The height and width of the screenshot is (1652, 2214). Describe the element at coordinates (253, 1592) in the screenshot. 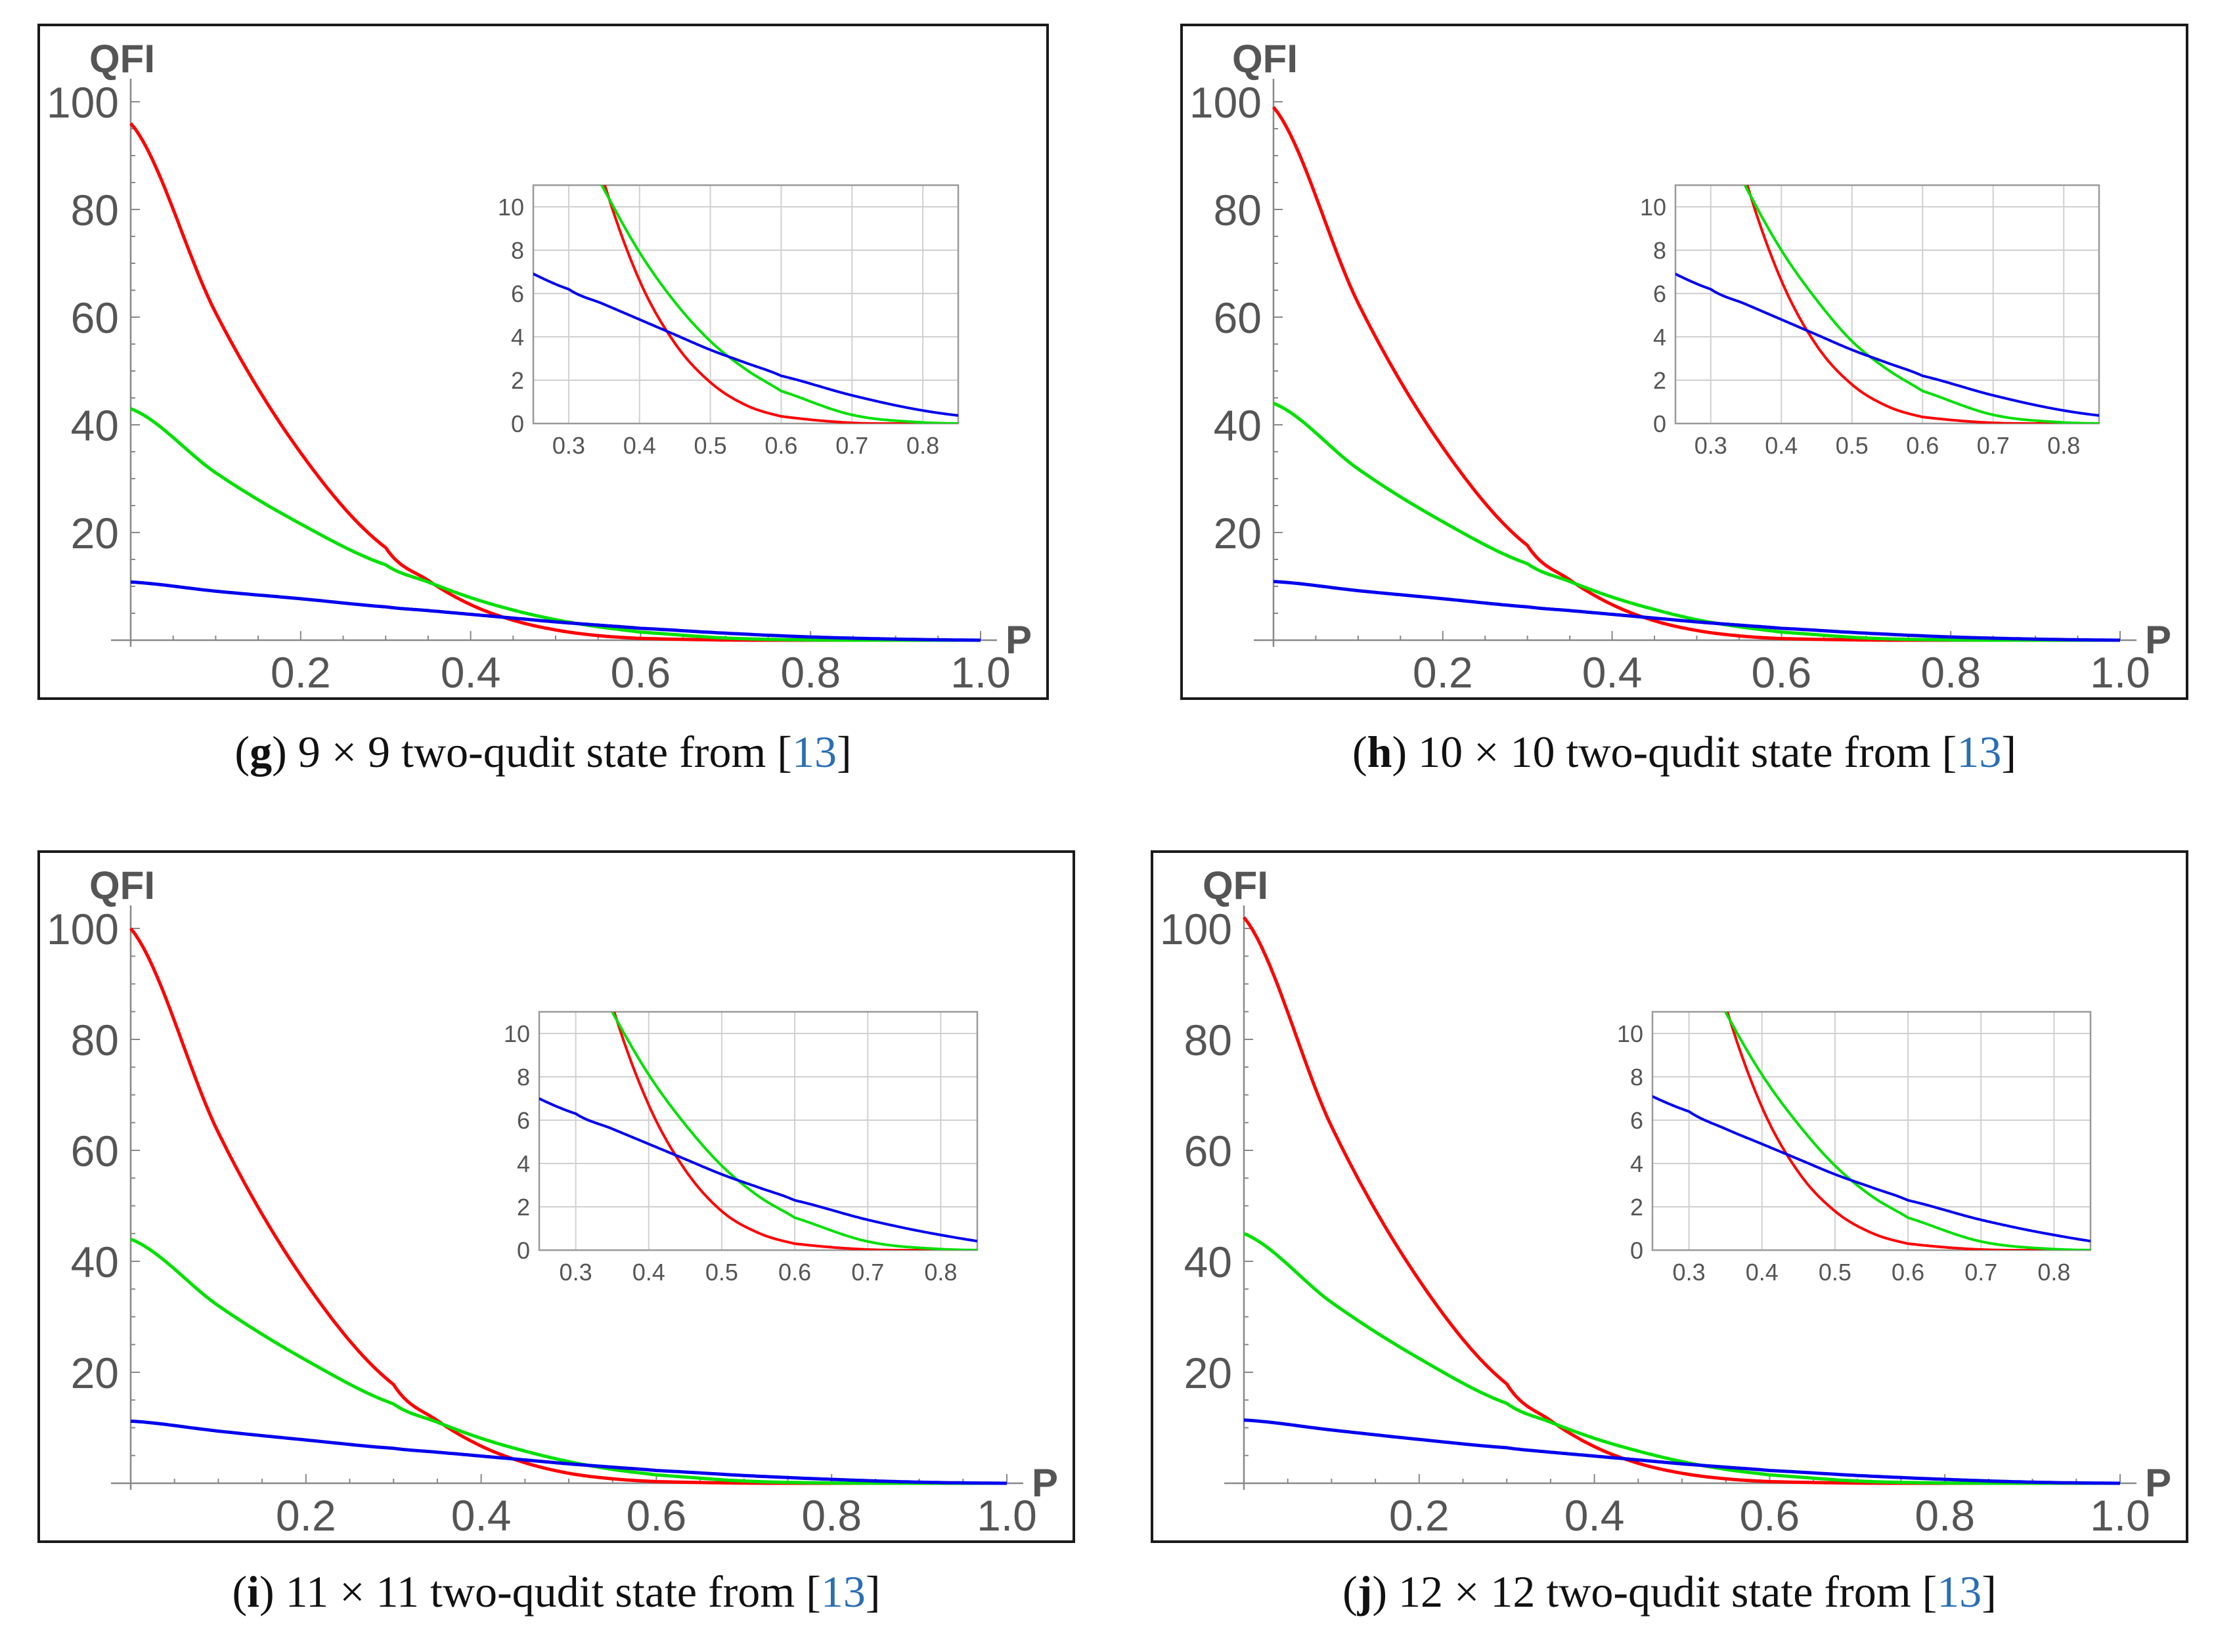

I see `caption-tag: i` at that location.